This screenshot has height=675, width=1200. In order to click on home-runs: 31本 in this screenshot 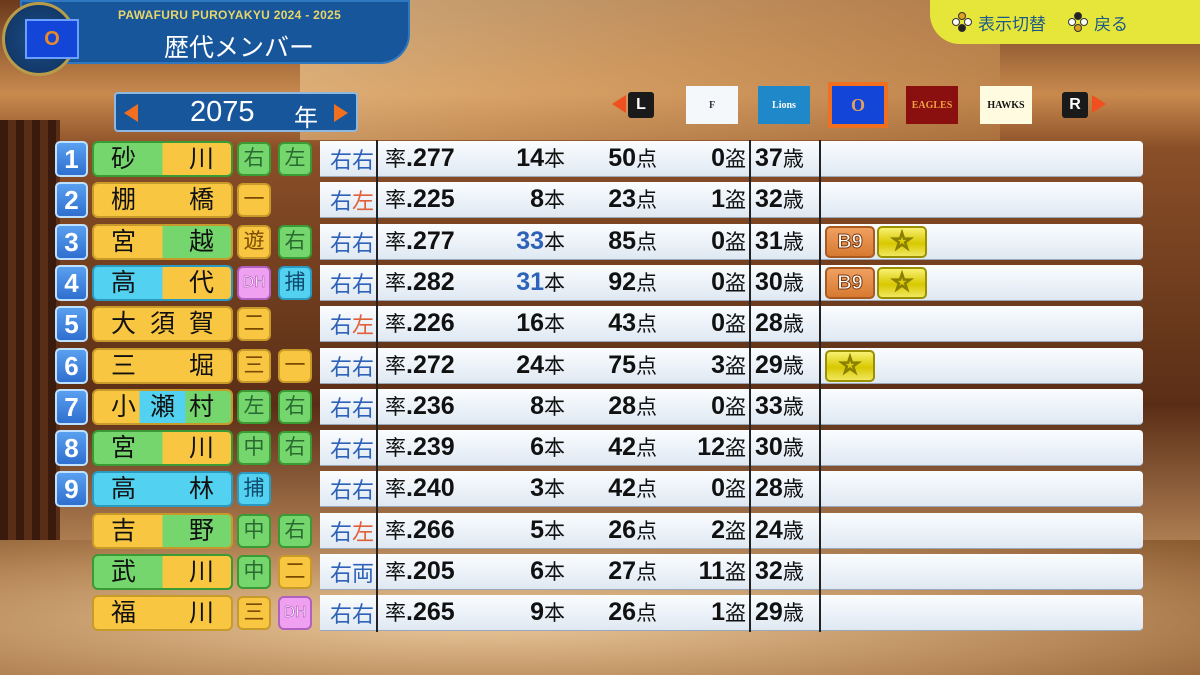, I will do `click(540, 282)`.